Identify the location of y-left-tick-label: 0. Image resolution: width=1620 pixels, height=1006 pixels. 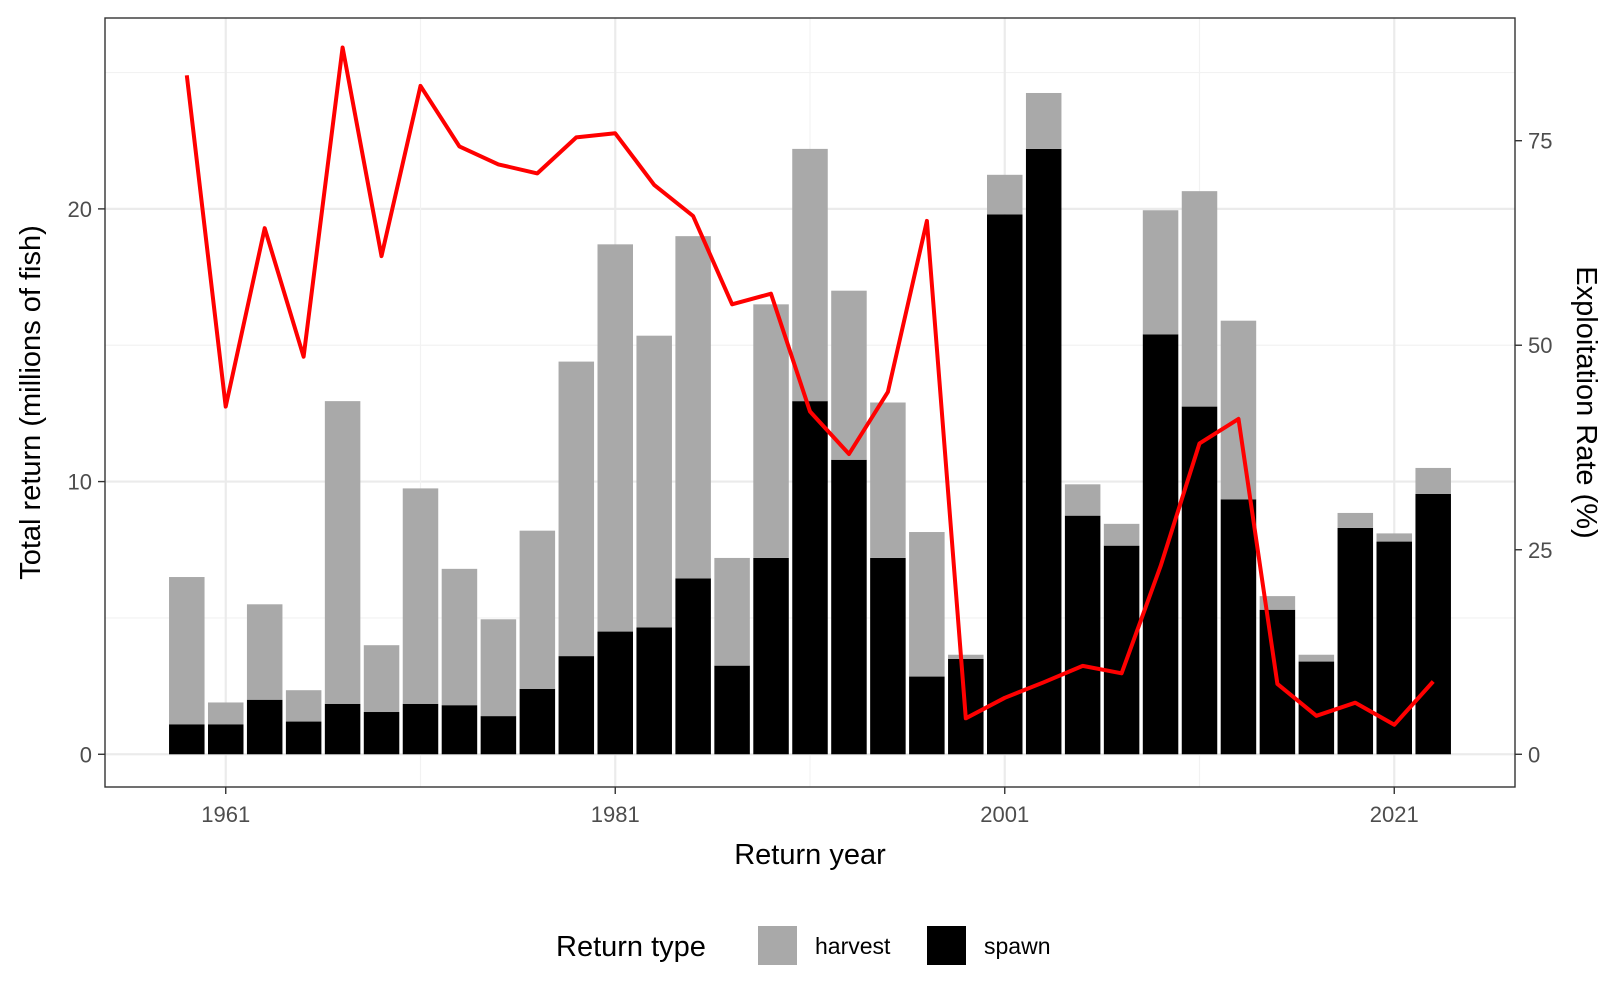
(86, 754).